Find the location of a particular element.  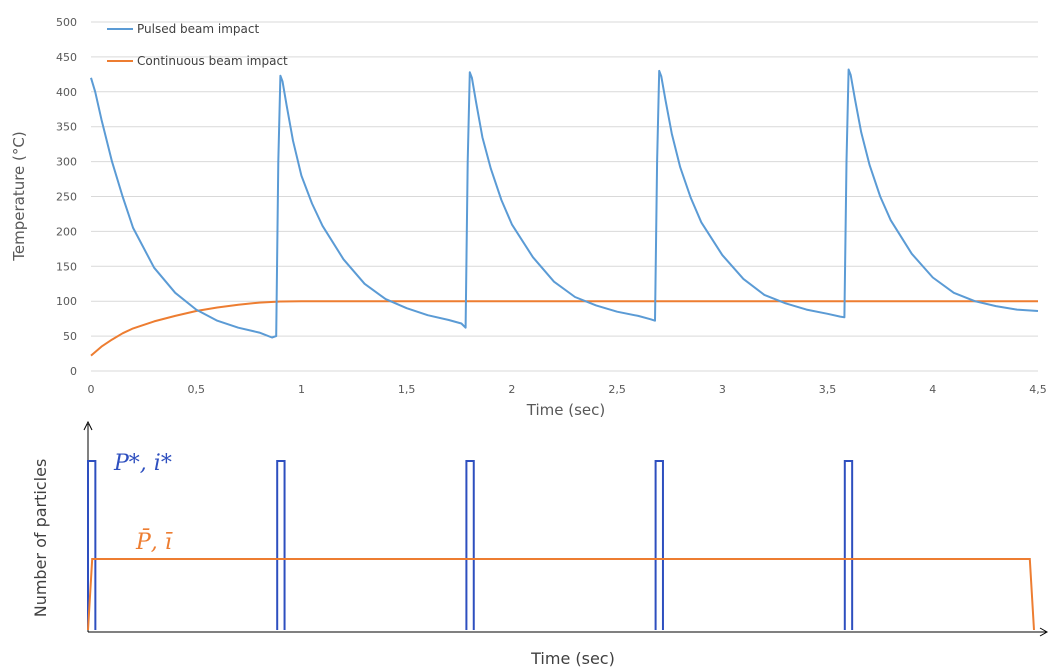

y-tick-label: 500 is located at coordinates (66, 22).